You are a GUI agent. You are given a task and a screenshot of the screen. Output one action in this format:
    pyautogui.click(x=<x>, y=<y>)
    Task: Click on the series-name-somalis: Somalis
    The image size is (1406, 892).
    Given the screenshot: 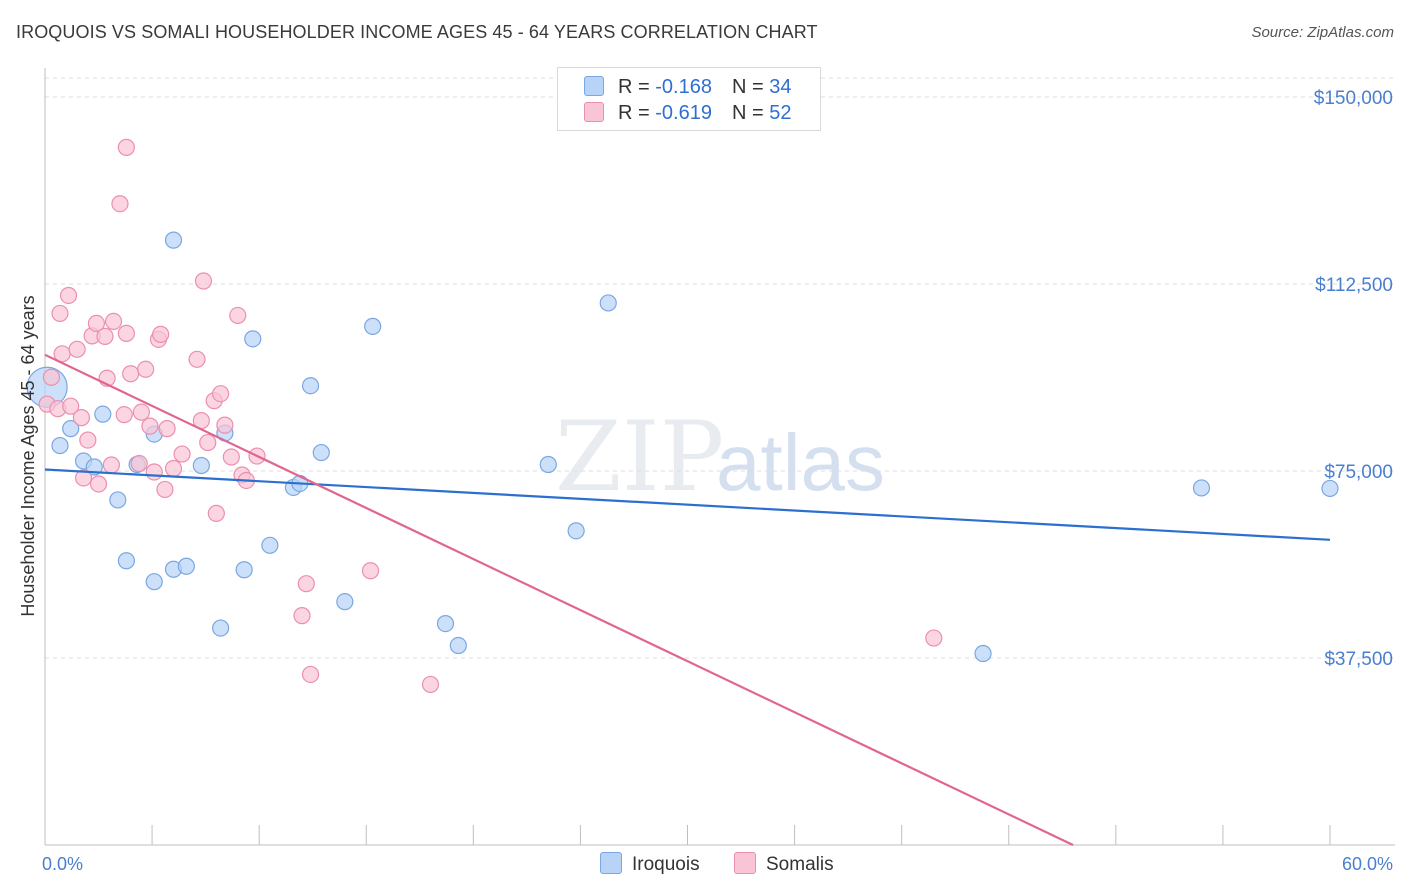 What is the action you would take?
    pyautogui.click(x=800, y=864)
    